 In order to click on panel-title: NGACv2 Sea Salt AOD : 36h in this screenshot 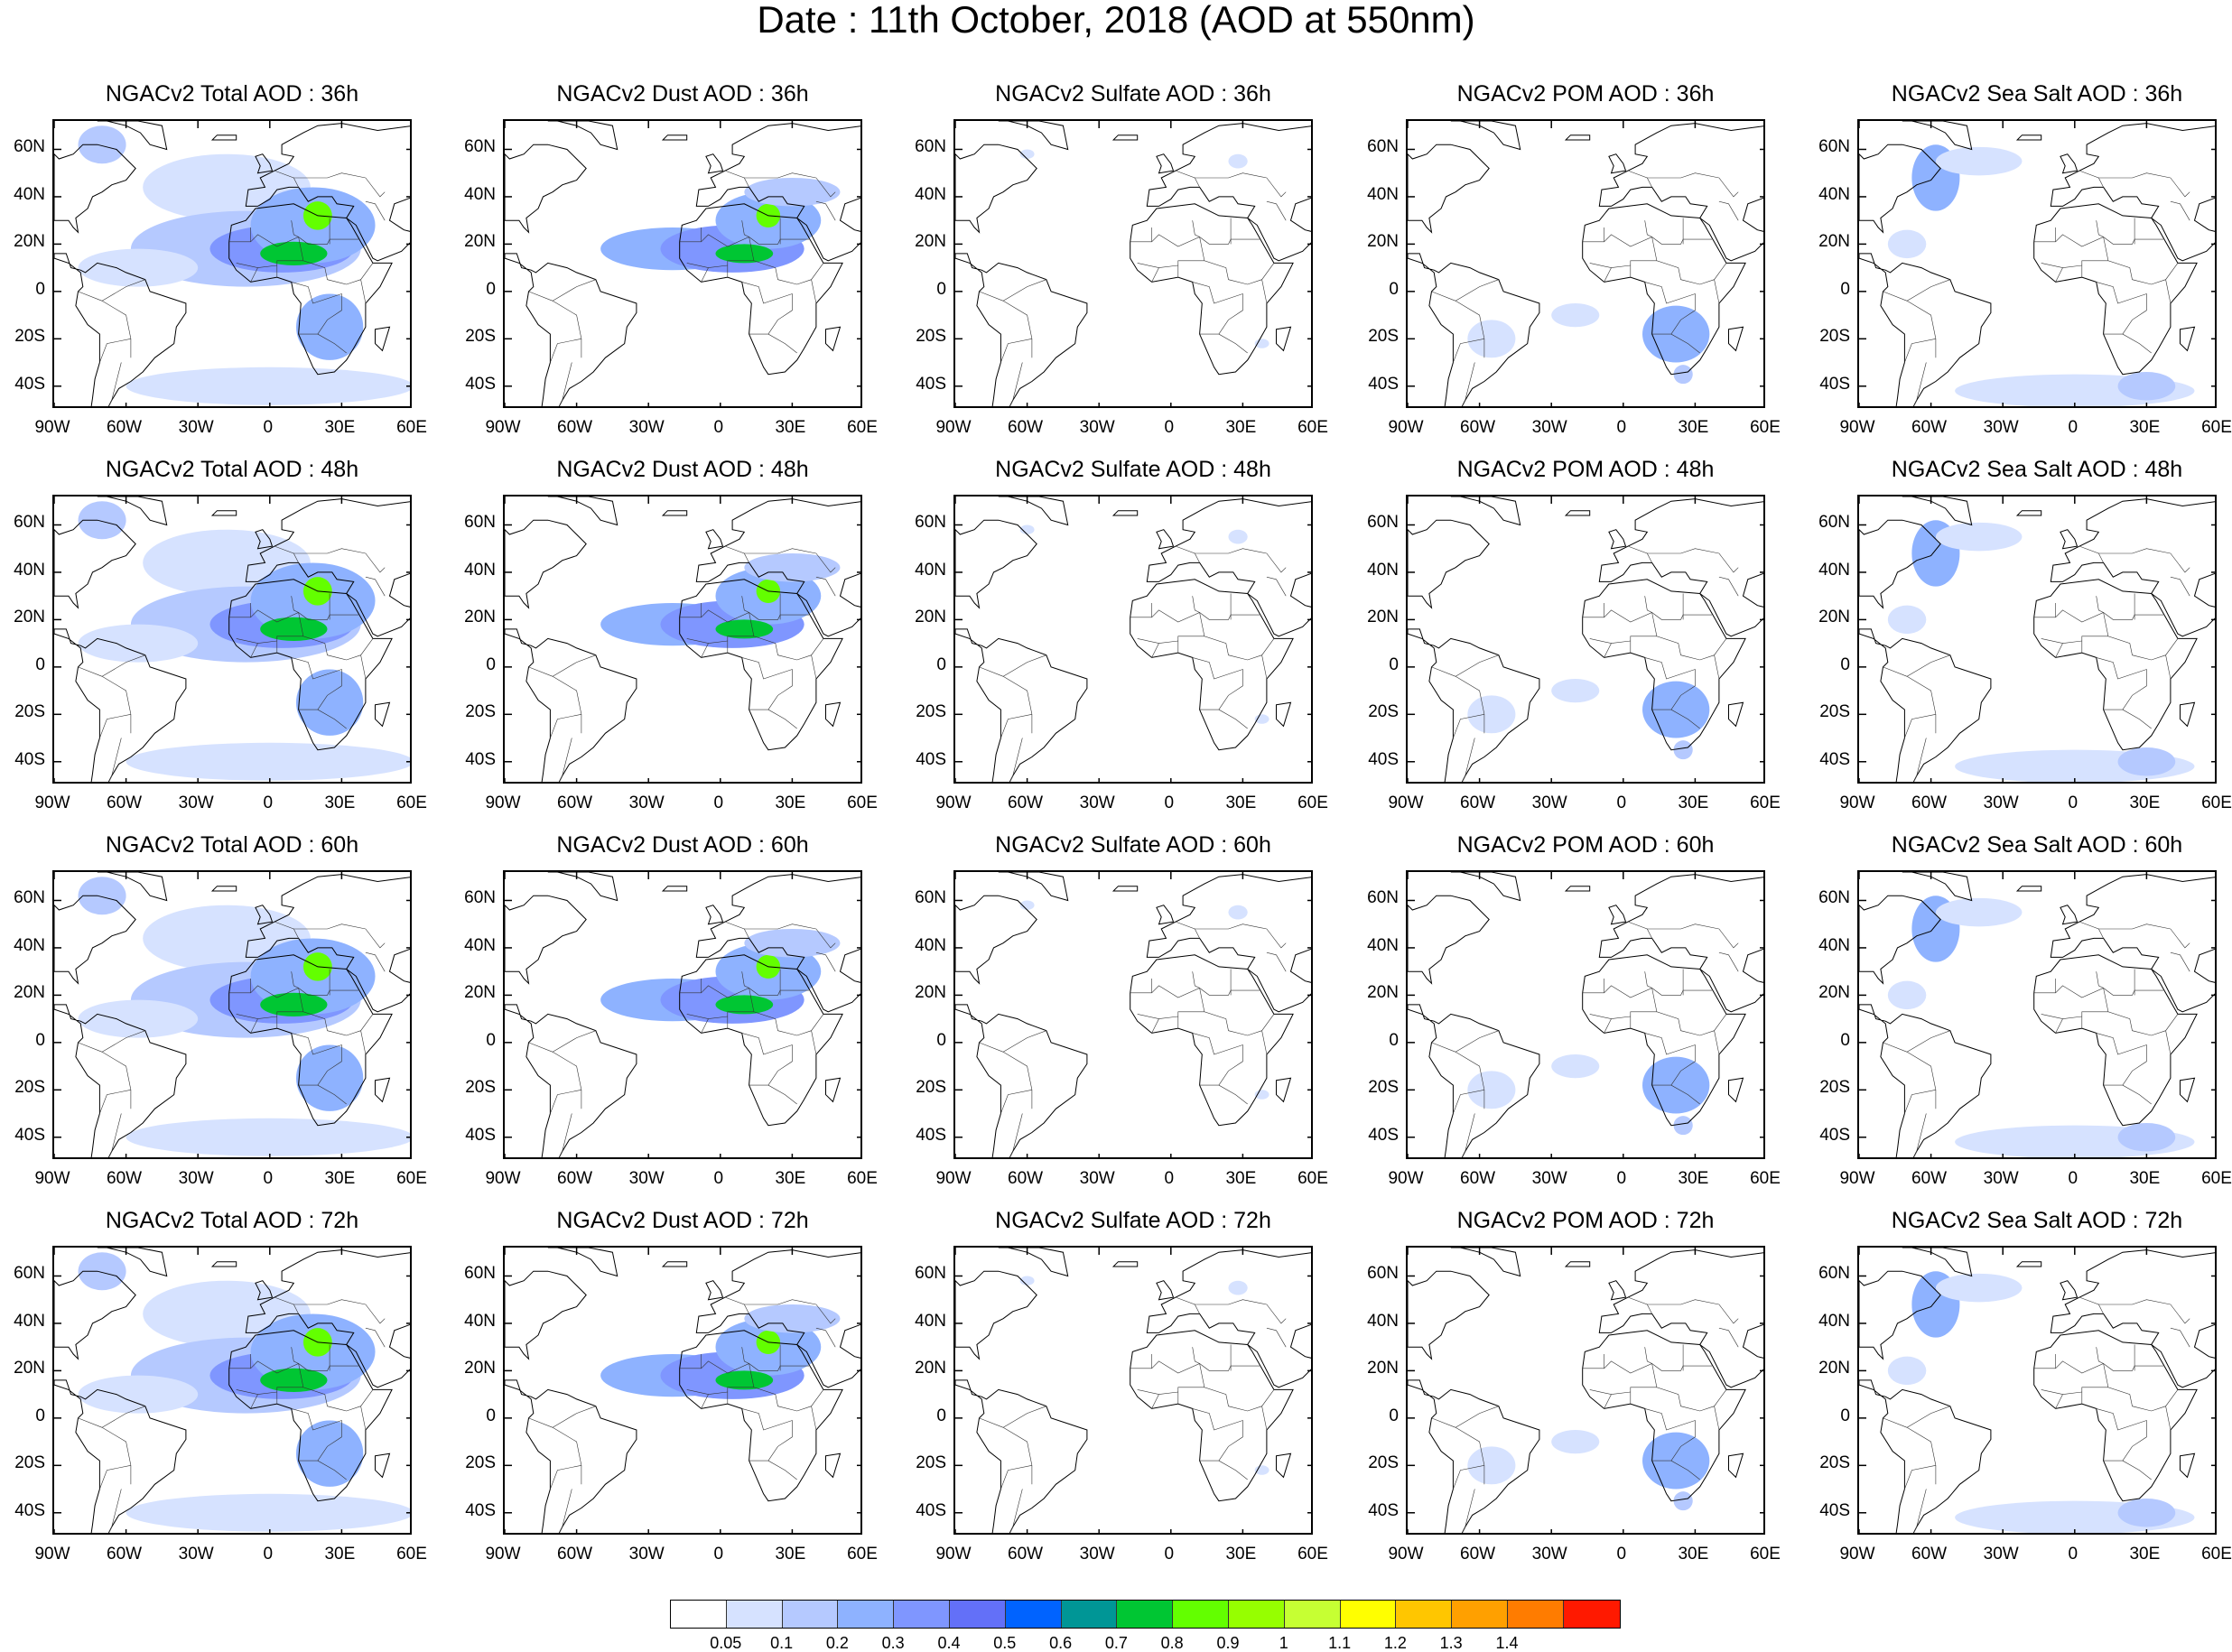, I will do `click(2037, 94)`.